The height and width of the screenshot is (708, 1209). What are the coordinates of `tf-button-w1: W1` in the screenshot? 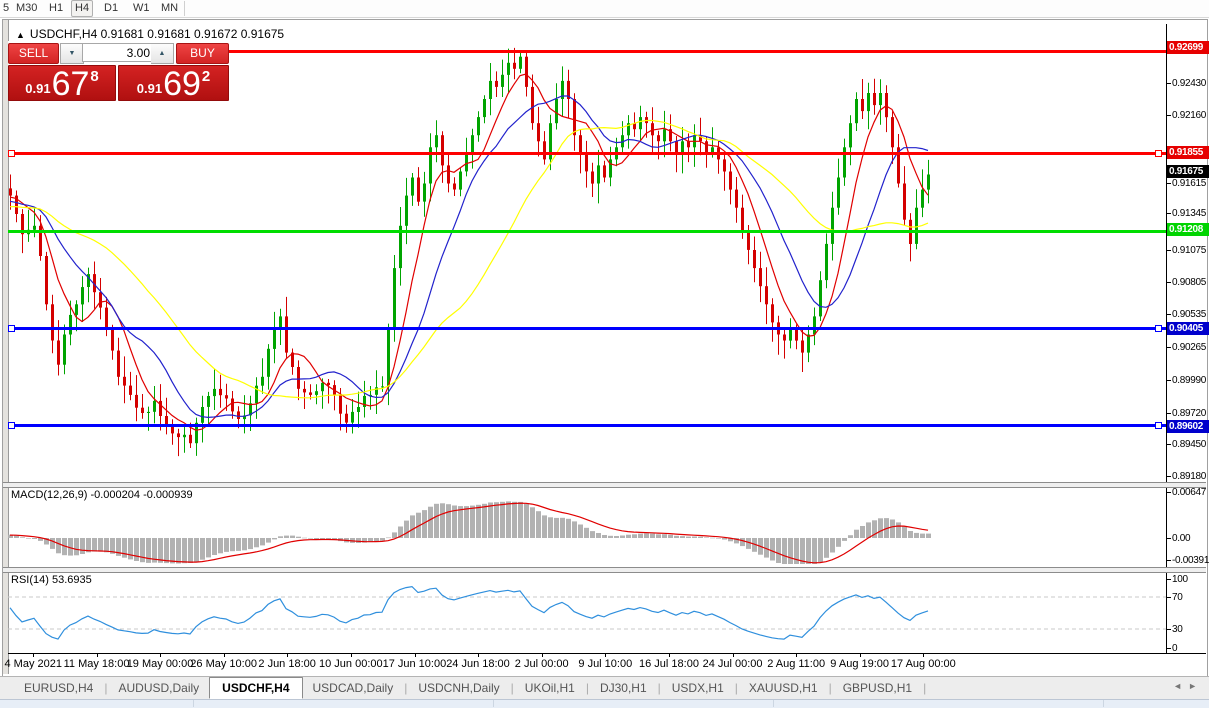 It's located at (141, 8).